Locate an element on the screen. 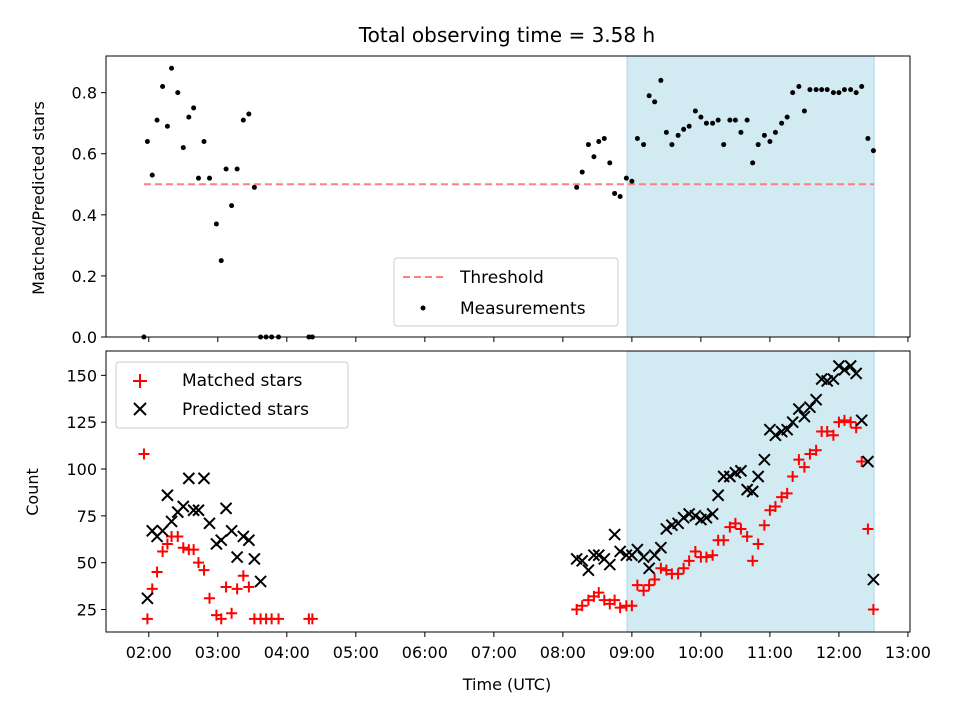 The height and width of the screenshot is (720, 960). top-y-tick-label-2: 0.4 is located at coordinates (84, 215).